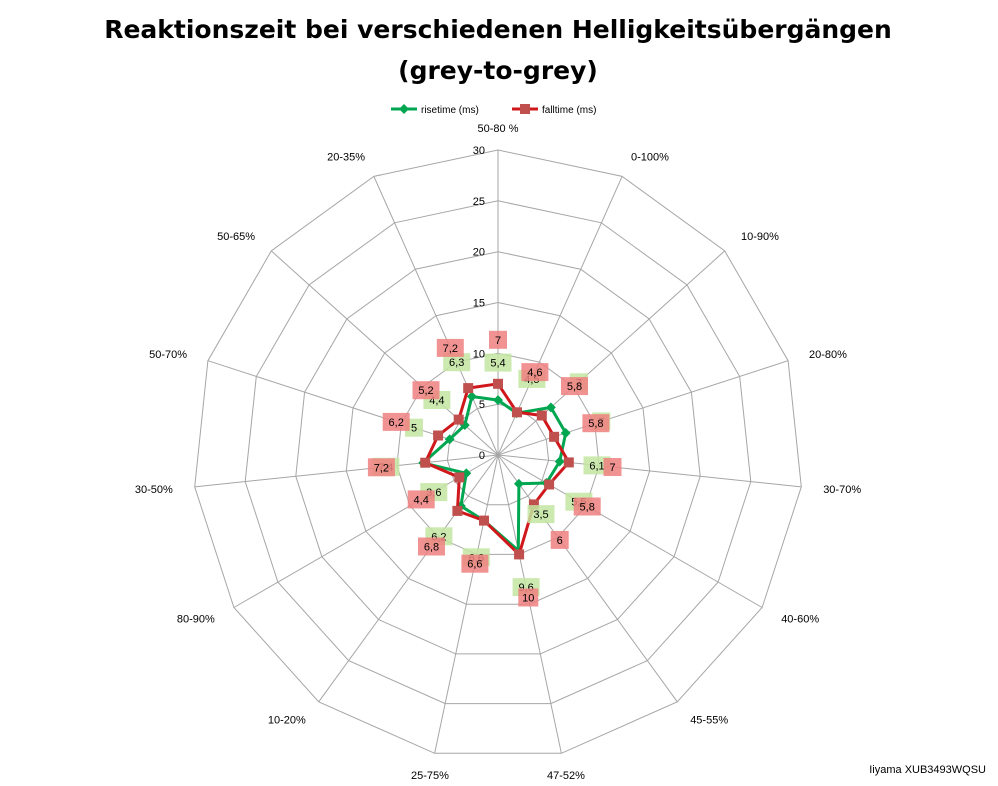  Describe the element at coordinates (525, 109) in the screenshot. I see `legend-marker-falltime` at that location.